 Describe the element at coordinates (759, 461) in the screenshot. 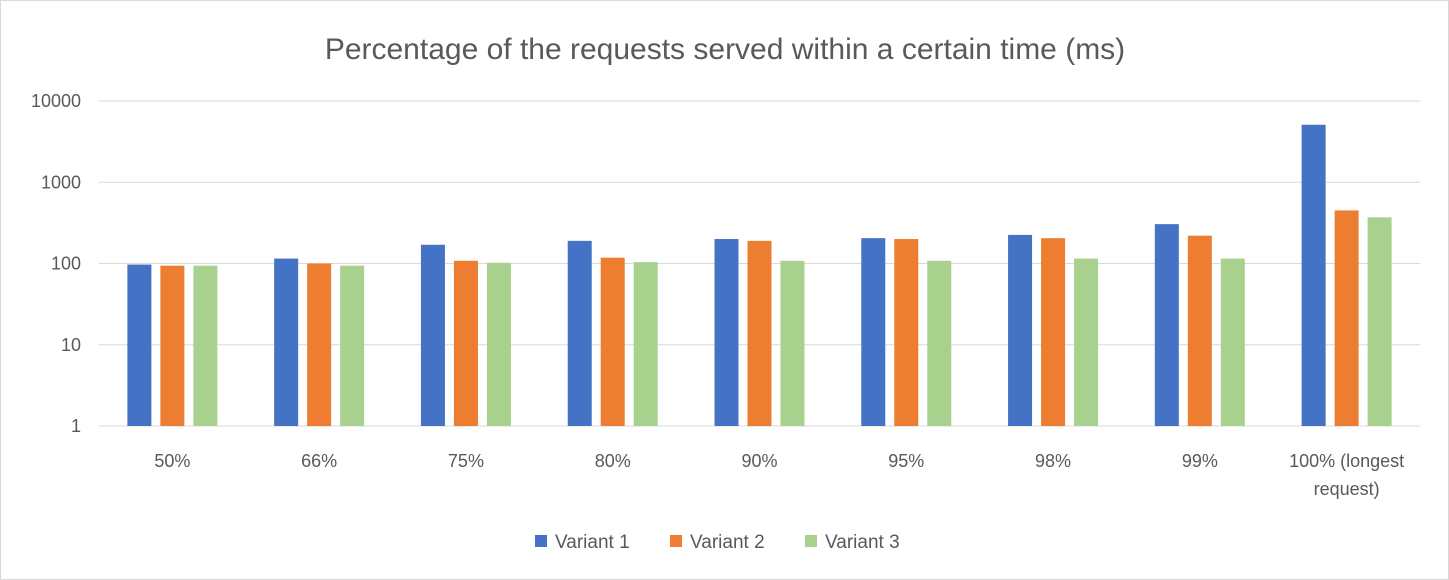

I see `x-tick-label: 90%` at that location.